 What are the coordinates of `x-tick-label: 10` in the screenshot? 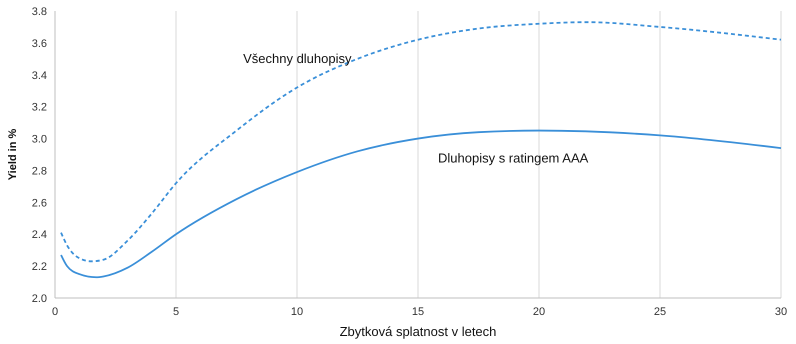 It's located at (297, 312).